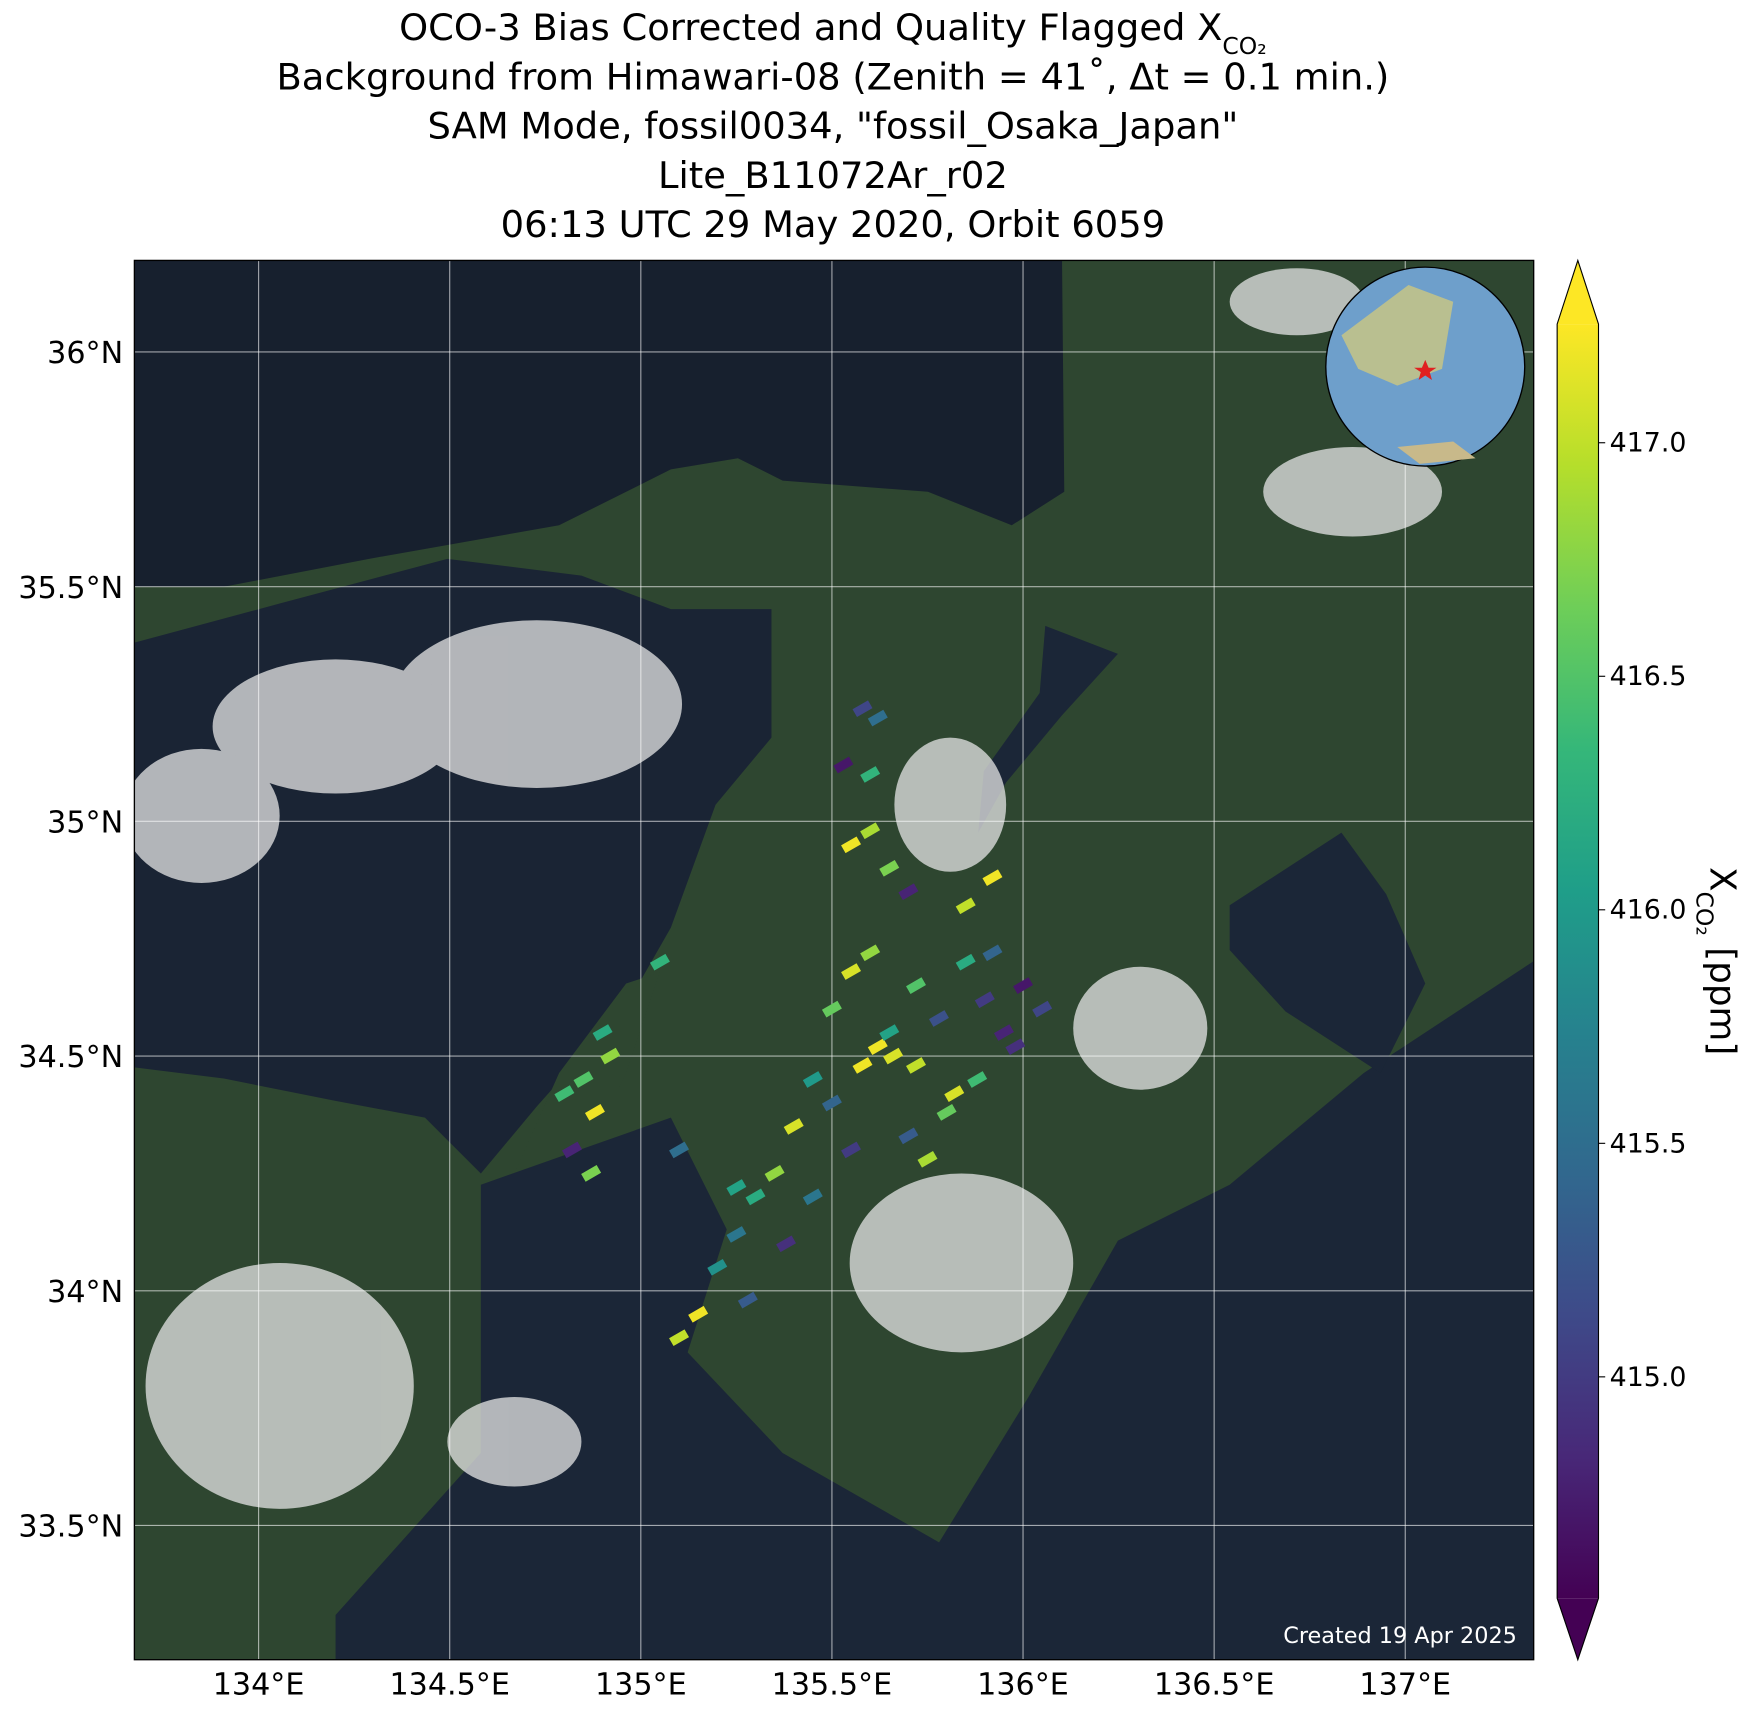 This screenshot has width=1753, height=1710. Describe the element at coordinates (803, 1023) in the screenshot. I see `footprints` at that location.